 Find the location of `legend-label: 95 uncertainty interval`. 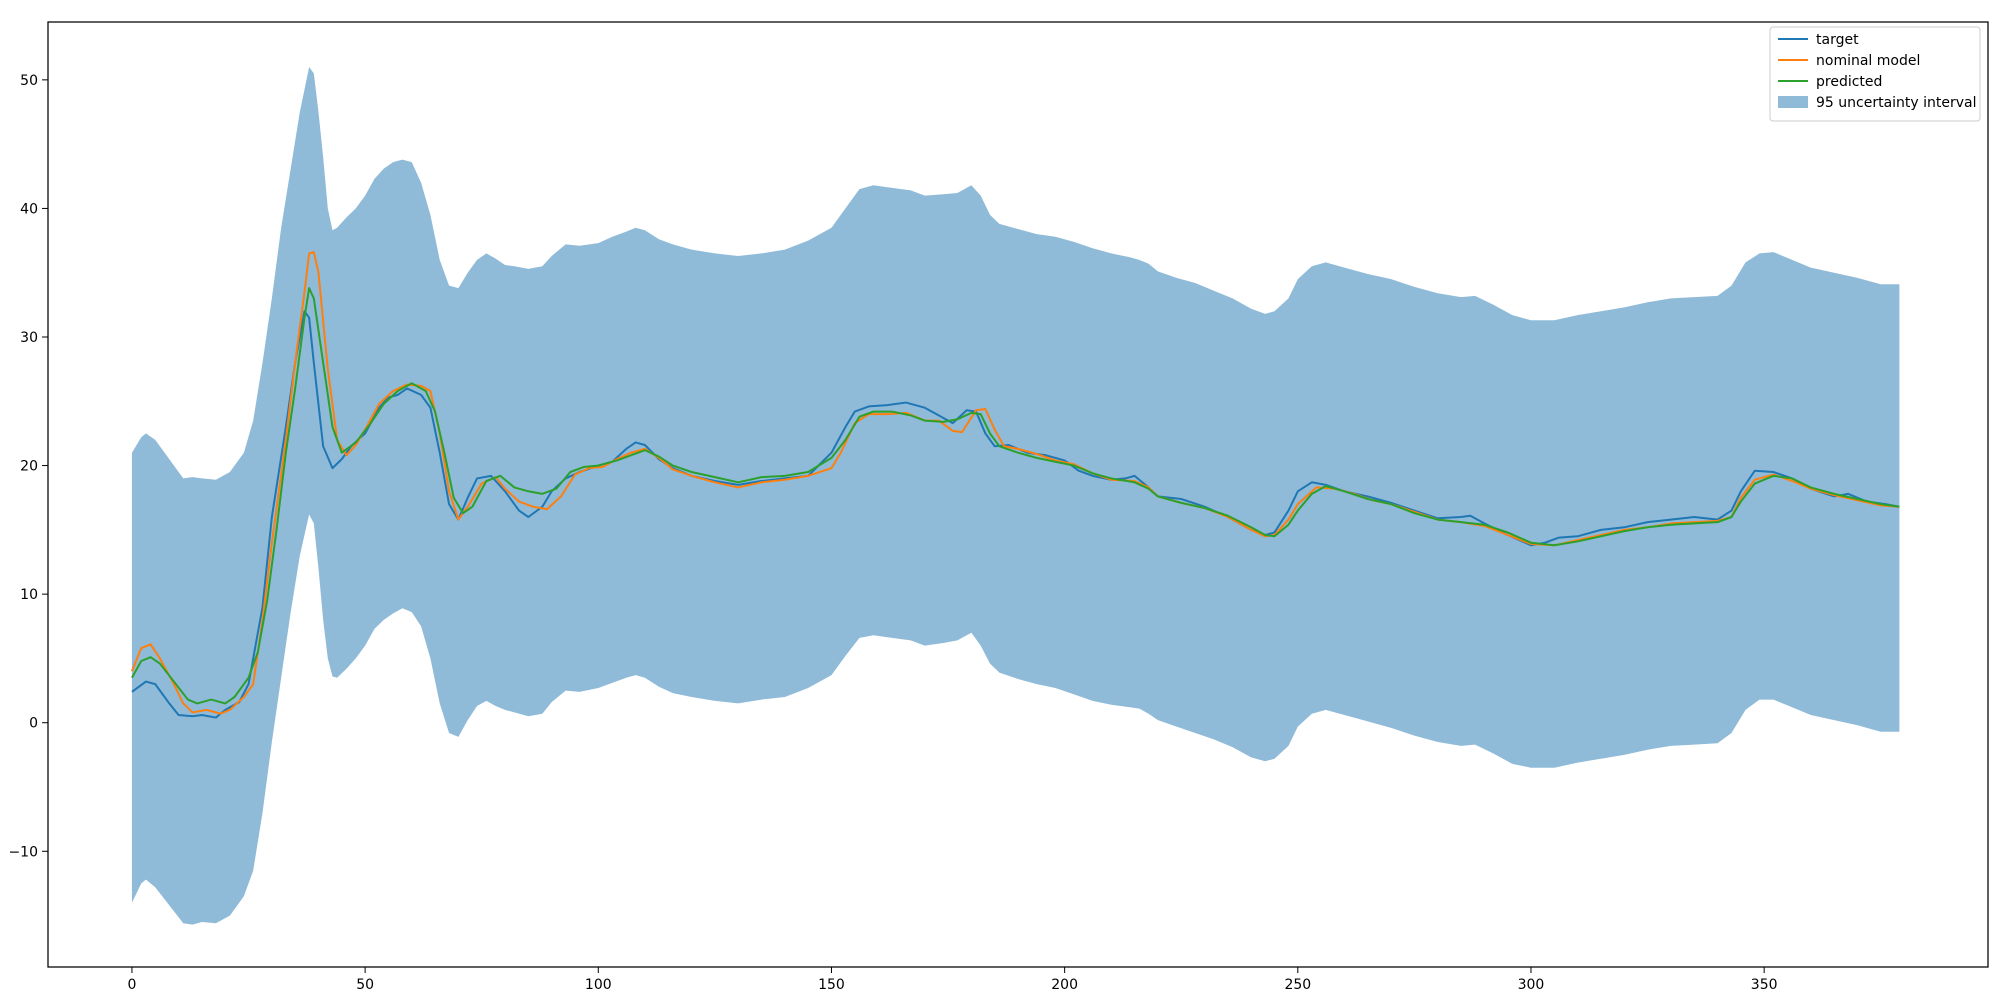

legend-label: 95 uncertainty interval is located at coordinates (1896, 103).